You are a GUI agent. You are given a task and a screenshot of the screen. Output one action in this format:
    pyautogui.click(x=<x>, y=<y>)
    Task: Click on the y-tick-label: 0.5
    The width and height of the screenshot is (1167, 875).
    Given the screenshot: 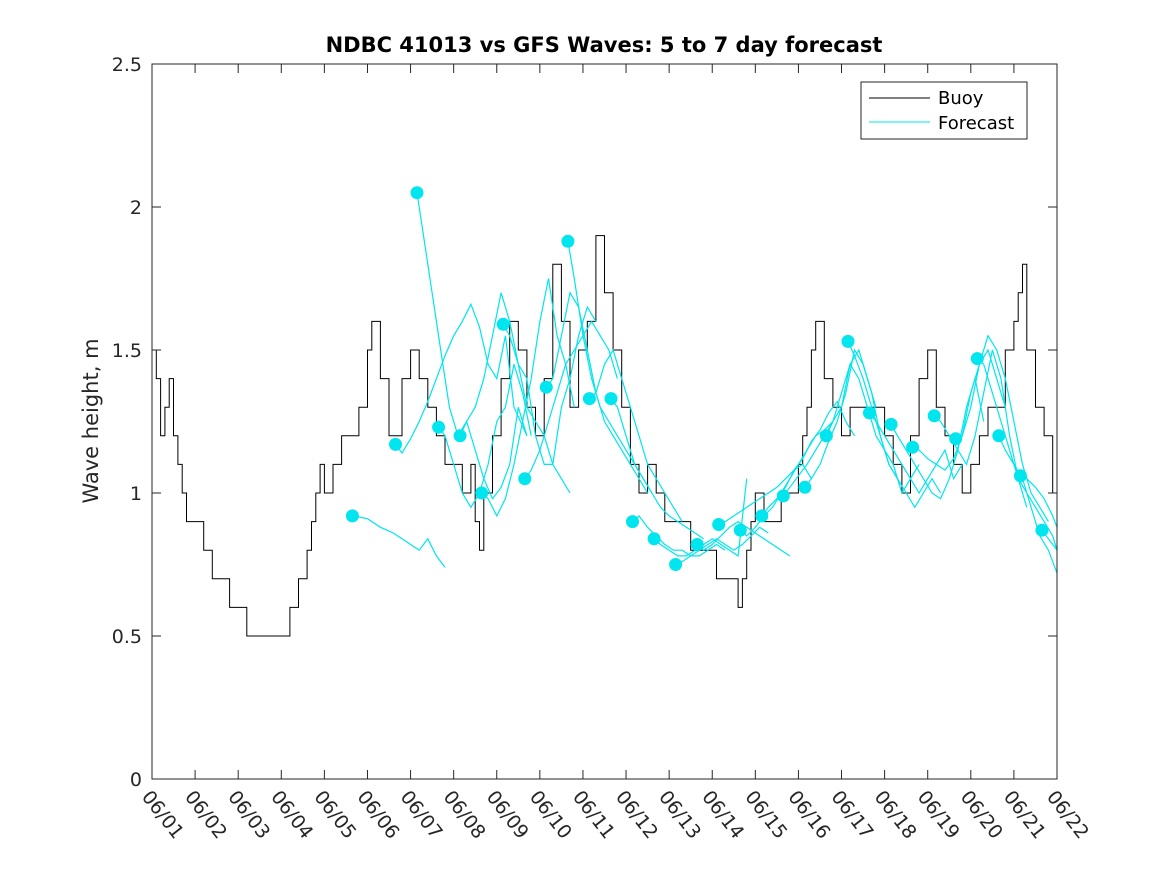 What is the action you would take?
    pyautogui.click(x=127, y=637)
    